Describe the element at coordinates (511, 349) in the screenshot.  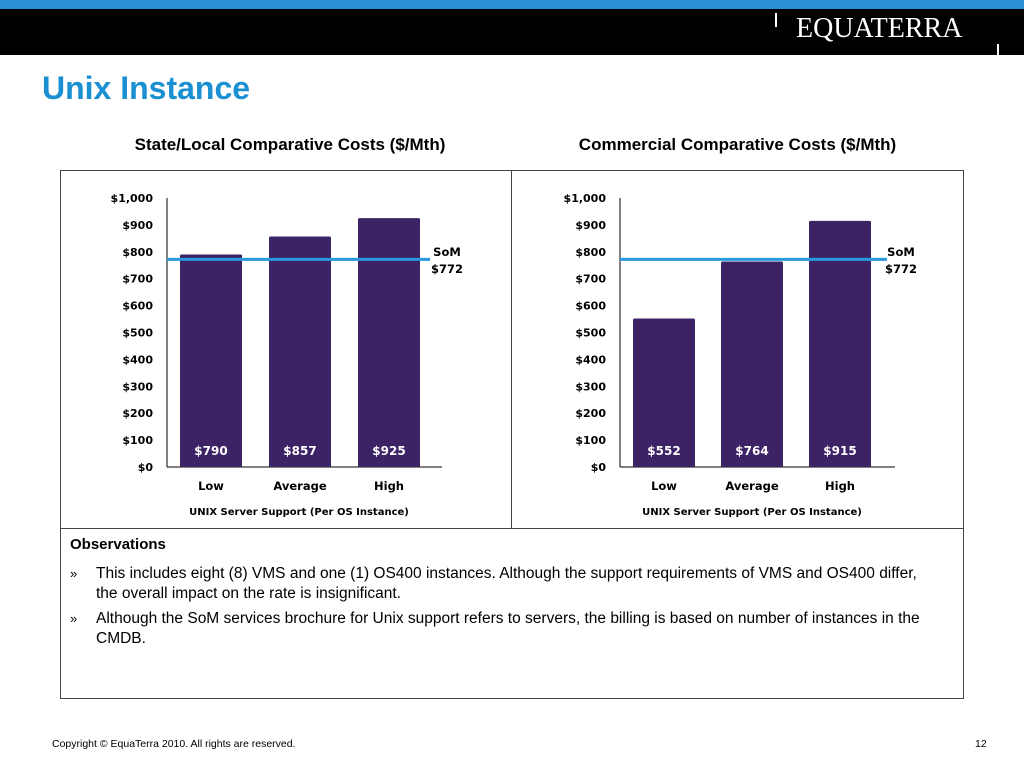
I see `chart-divider` at that location.